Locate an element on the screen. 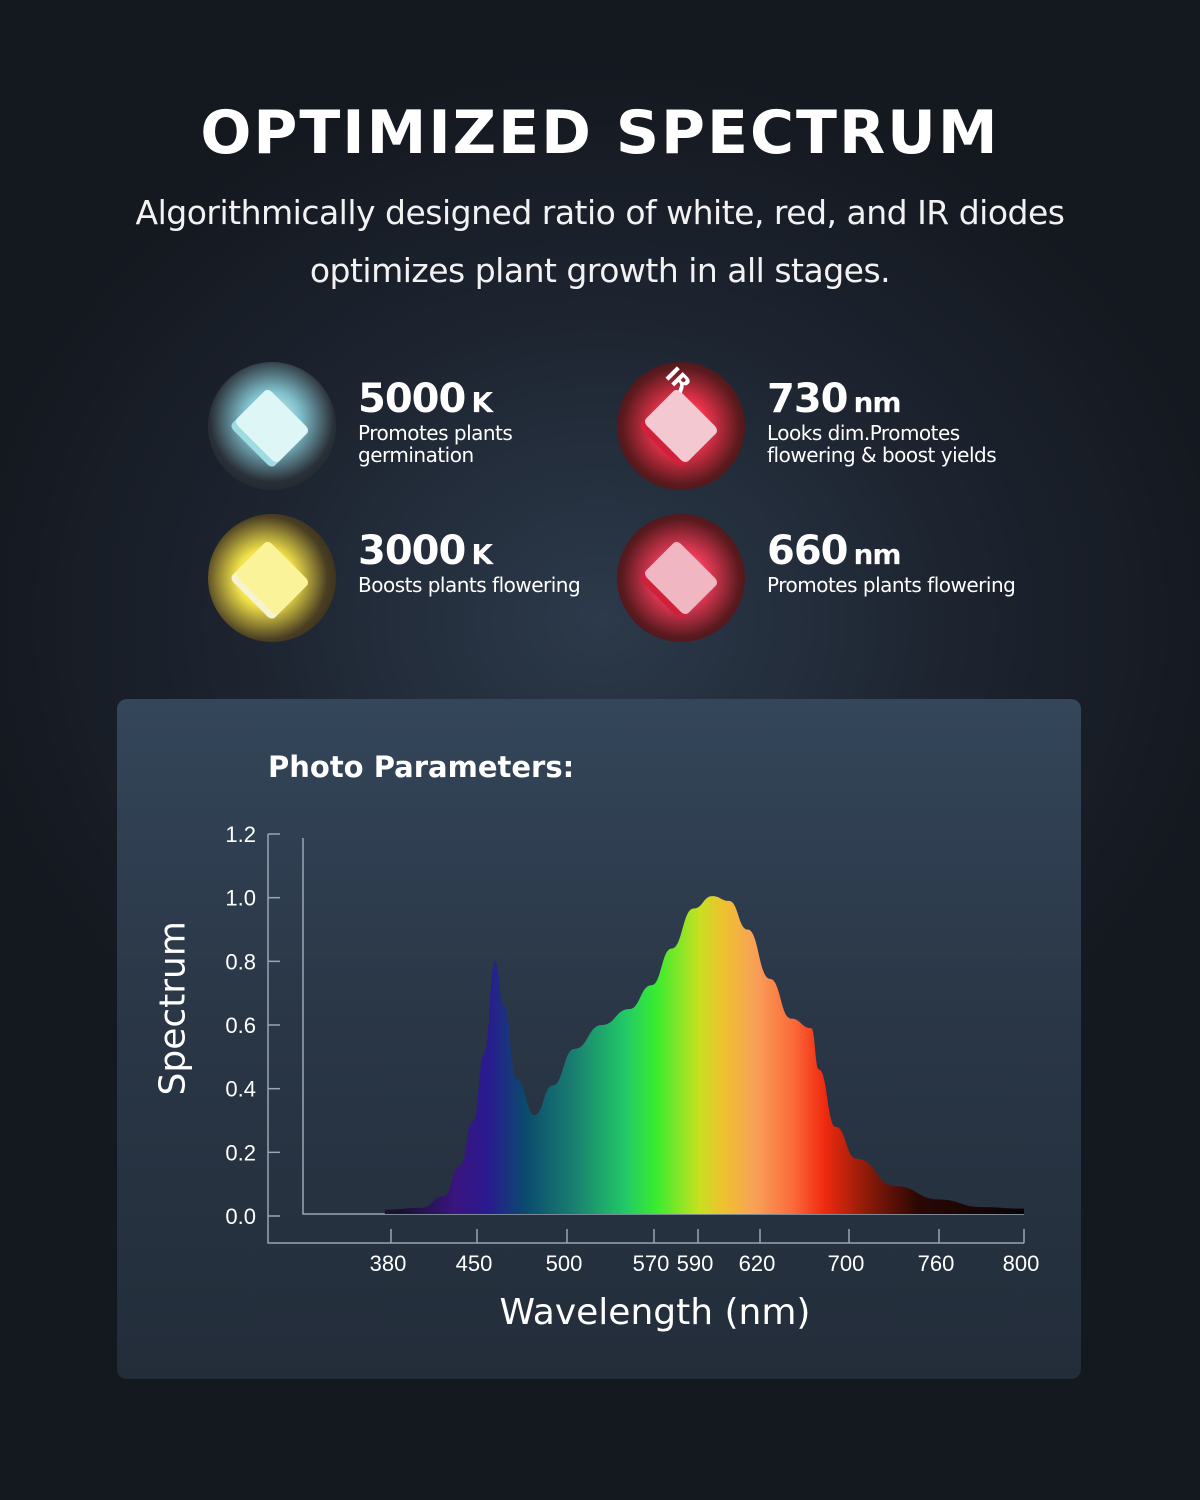 Image resolution: width=1200 pixels, height=1500 pixels. y-axis-label: Spectrum is located at coordinates (173, 1008).